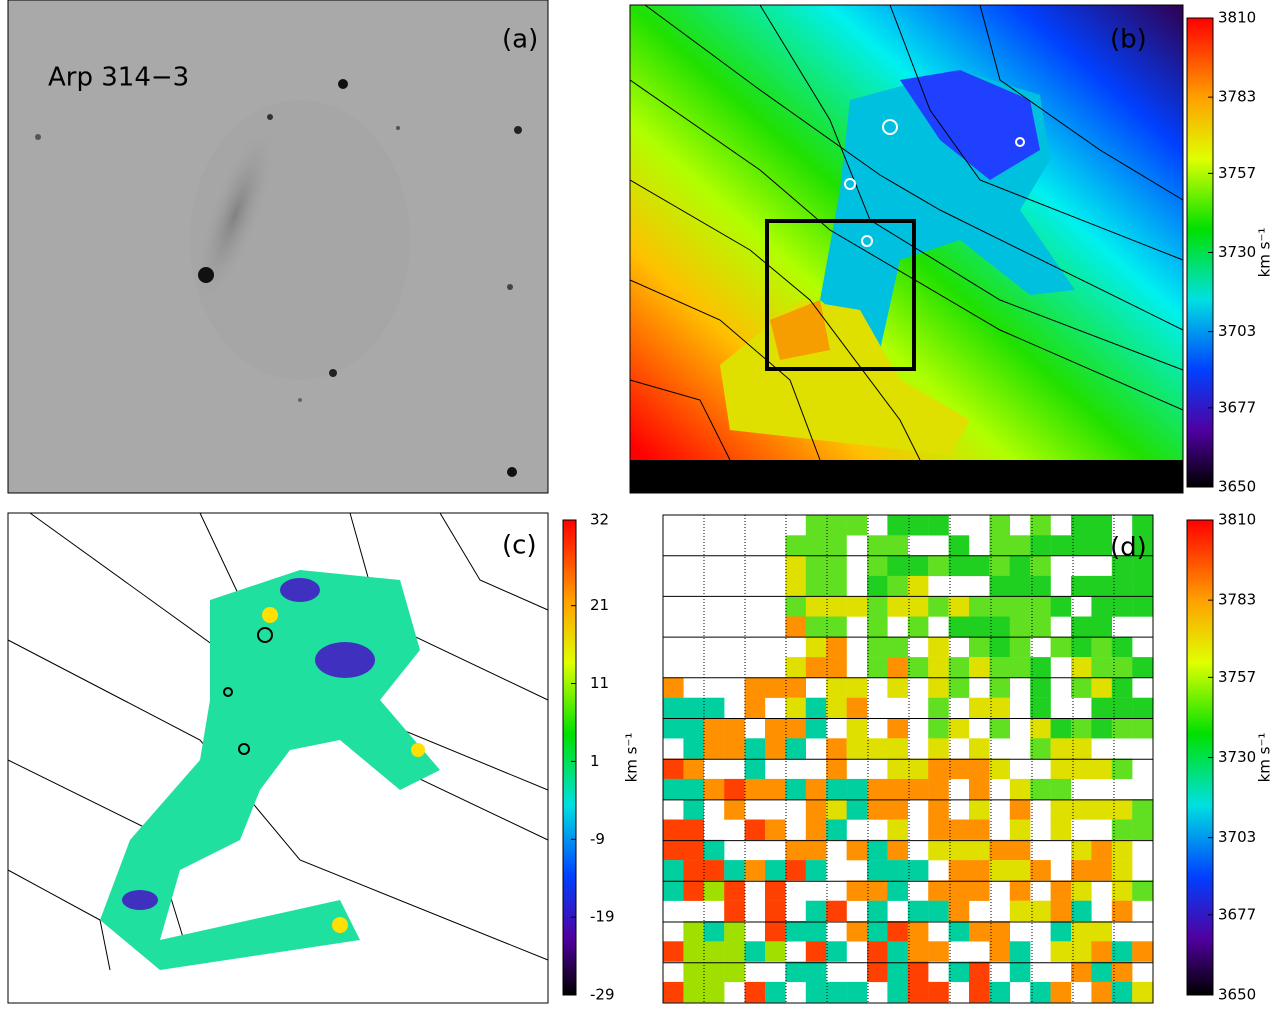 Image resolution: width=1281 pixels, height=1010 pixels. What do you see at coordinates (1237, 18) in the screenshot?
I see `tick-label: 3810` at bounding box center [1237, 18].